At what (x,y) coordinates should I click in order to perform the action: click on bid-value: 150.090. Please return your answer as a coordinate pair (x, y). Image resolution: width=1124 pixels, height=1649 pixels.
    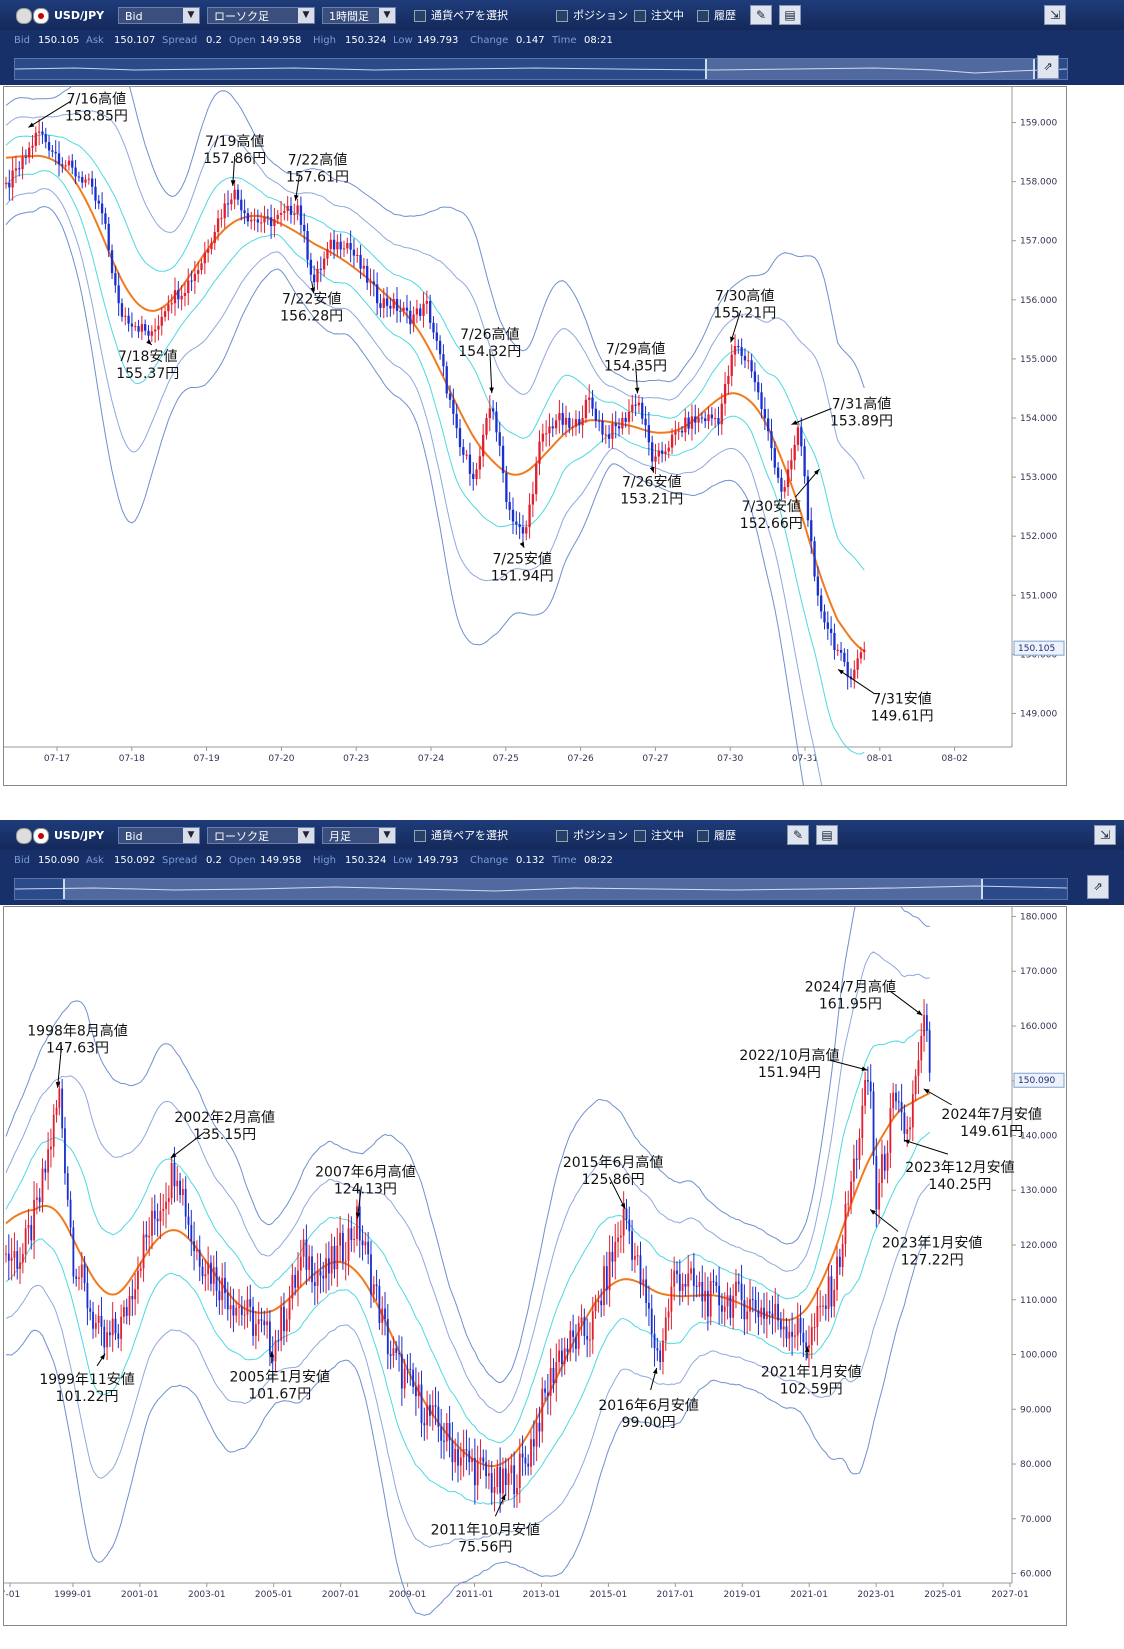
    Looking at the image, I should click on (59, 860).